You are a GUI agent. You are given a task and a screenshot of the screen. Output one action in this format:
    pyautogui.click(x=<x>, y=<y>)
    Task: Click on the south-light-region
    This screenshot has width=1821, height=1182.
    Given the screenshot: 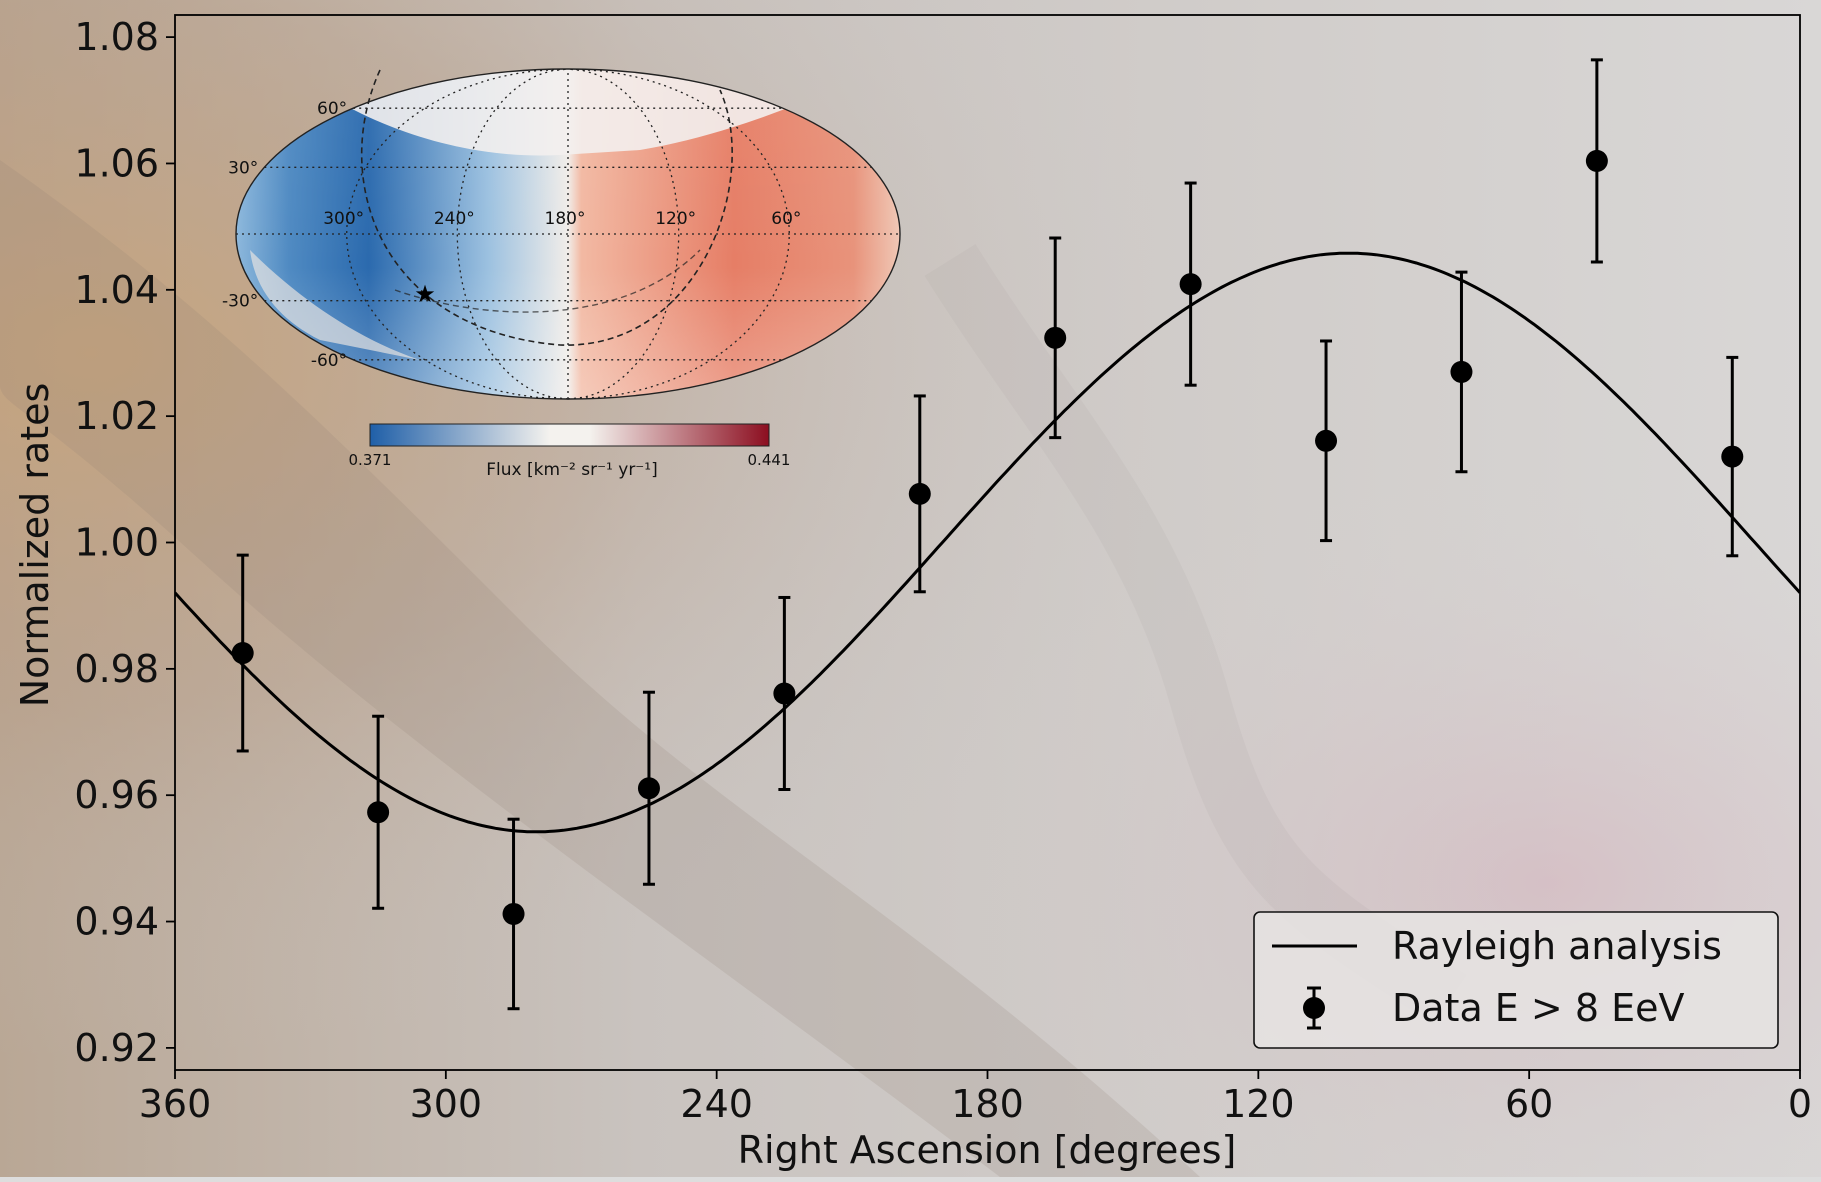 What is the action you would take?
    pyautogui.click(x=335, y=305)
    